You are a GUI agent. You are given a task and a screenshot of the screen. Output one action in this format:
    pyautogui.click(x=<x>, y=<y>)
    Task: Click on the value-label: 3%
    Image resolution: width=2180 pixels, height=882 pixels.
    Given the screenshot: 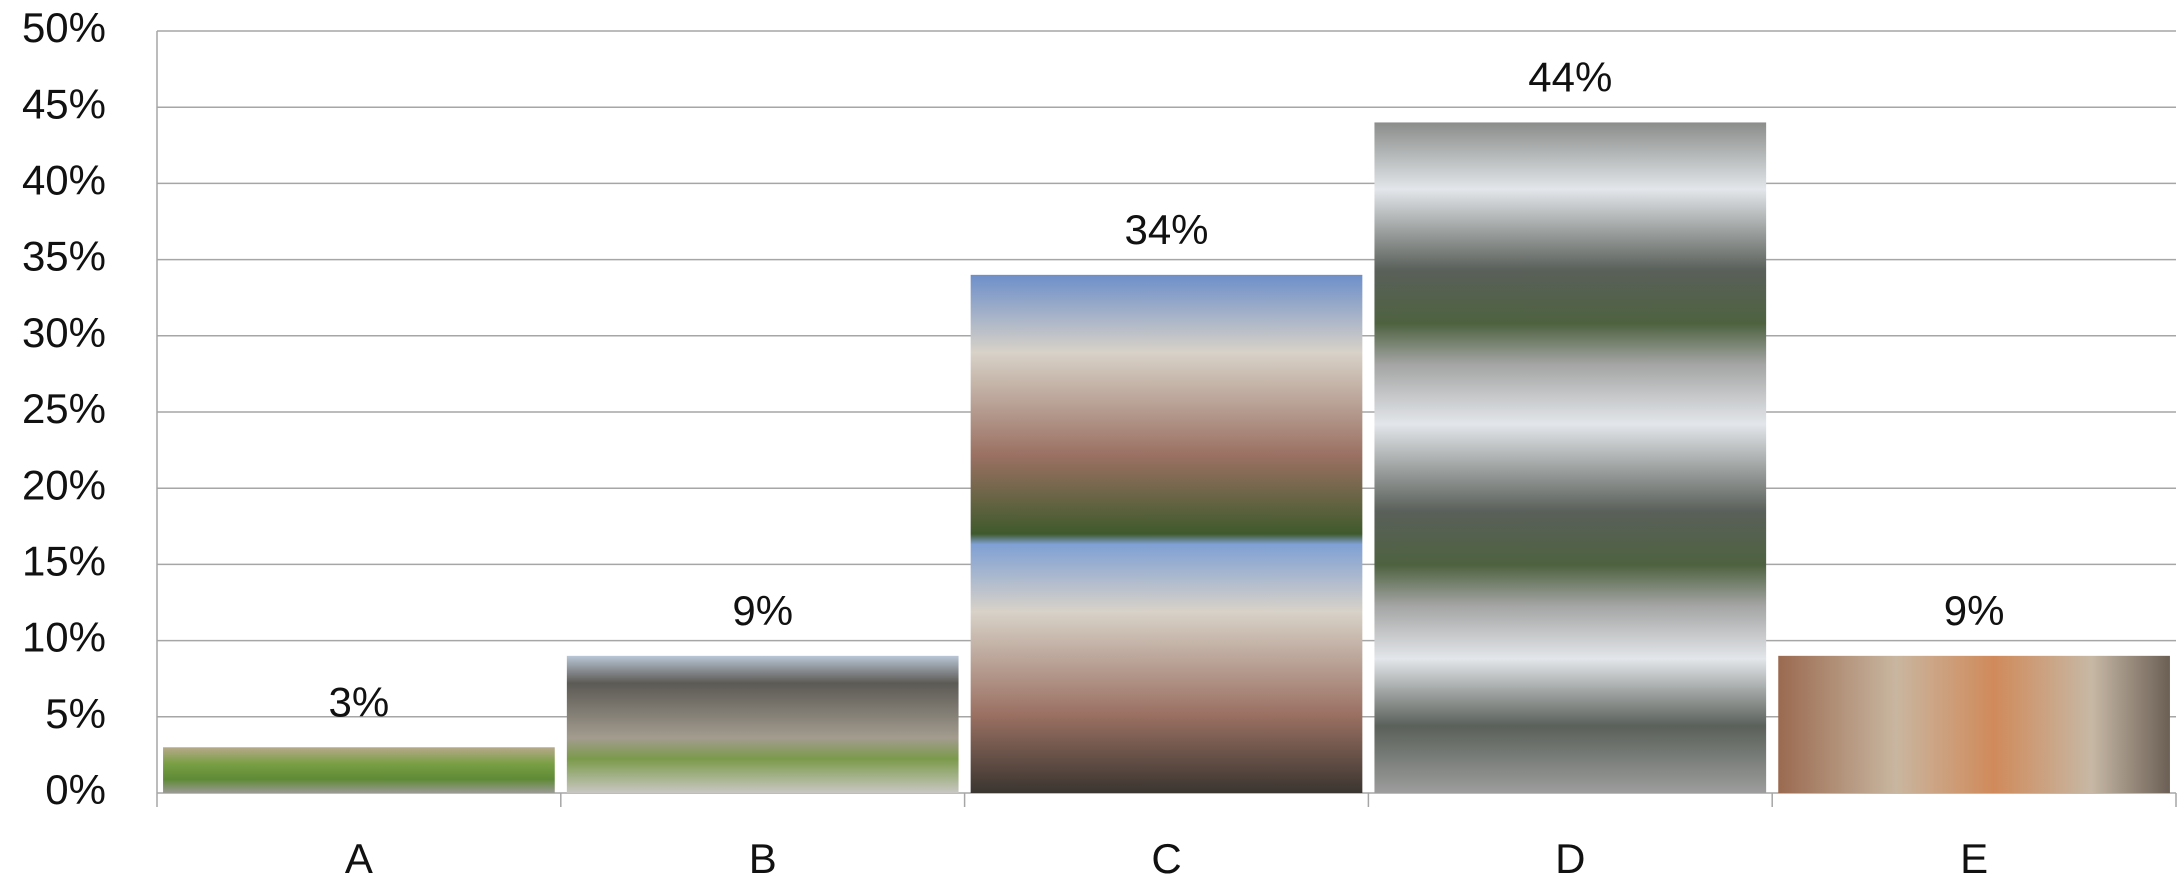 What is the action you would take?
    pyautogui.click(x=359, y=701)
    